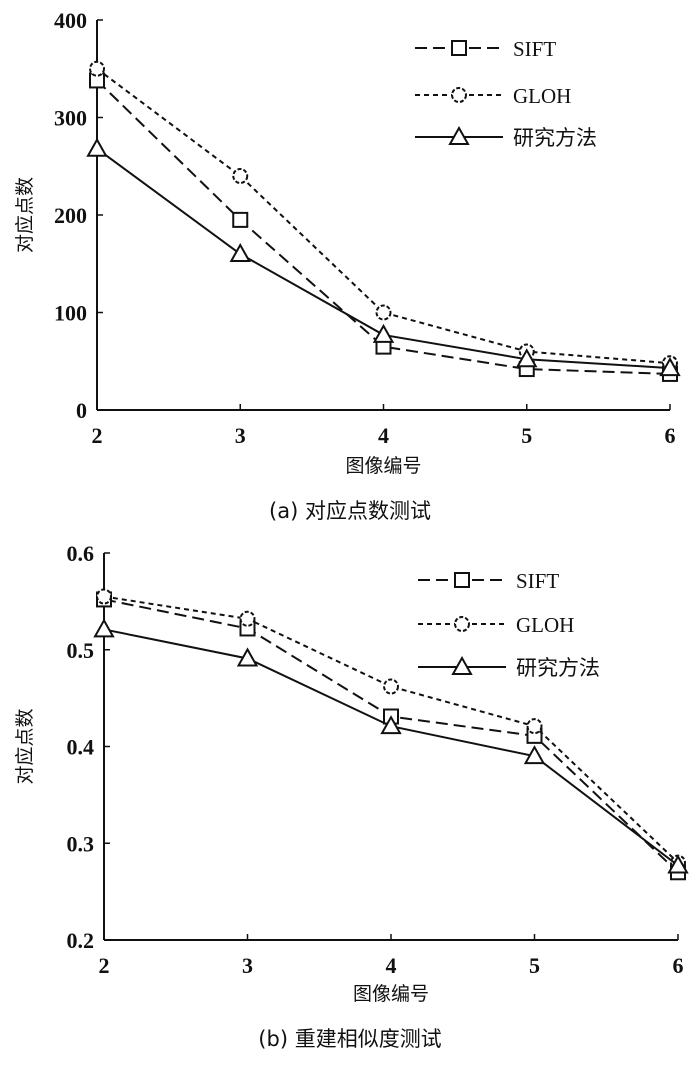  Describe the element at coordinates (81, 940) in the screenshot. I see `y-tick-label: 0.2` at that location.